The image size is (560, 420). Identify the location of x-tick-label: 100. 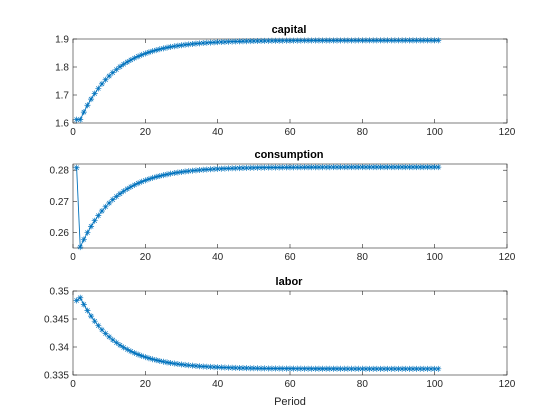
(434, 257).